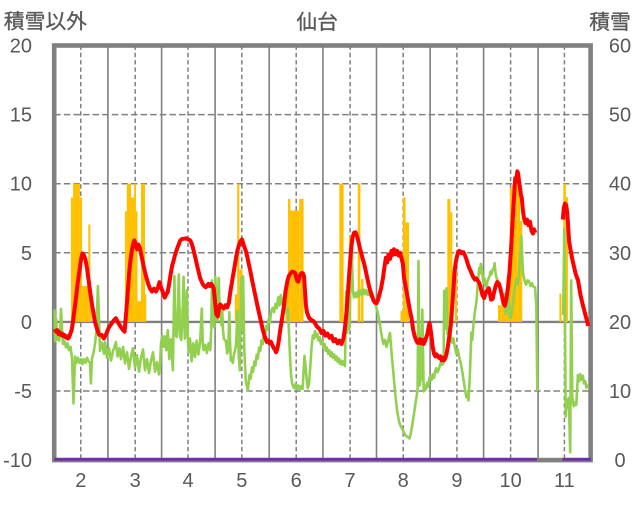  What do you see at coordinates (456, 481) in the screenshot?
I see `svg-text: 9` at bounding box center [456, 481].